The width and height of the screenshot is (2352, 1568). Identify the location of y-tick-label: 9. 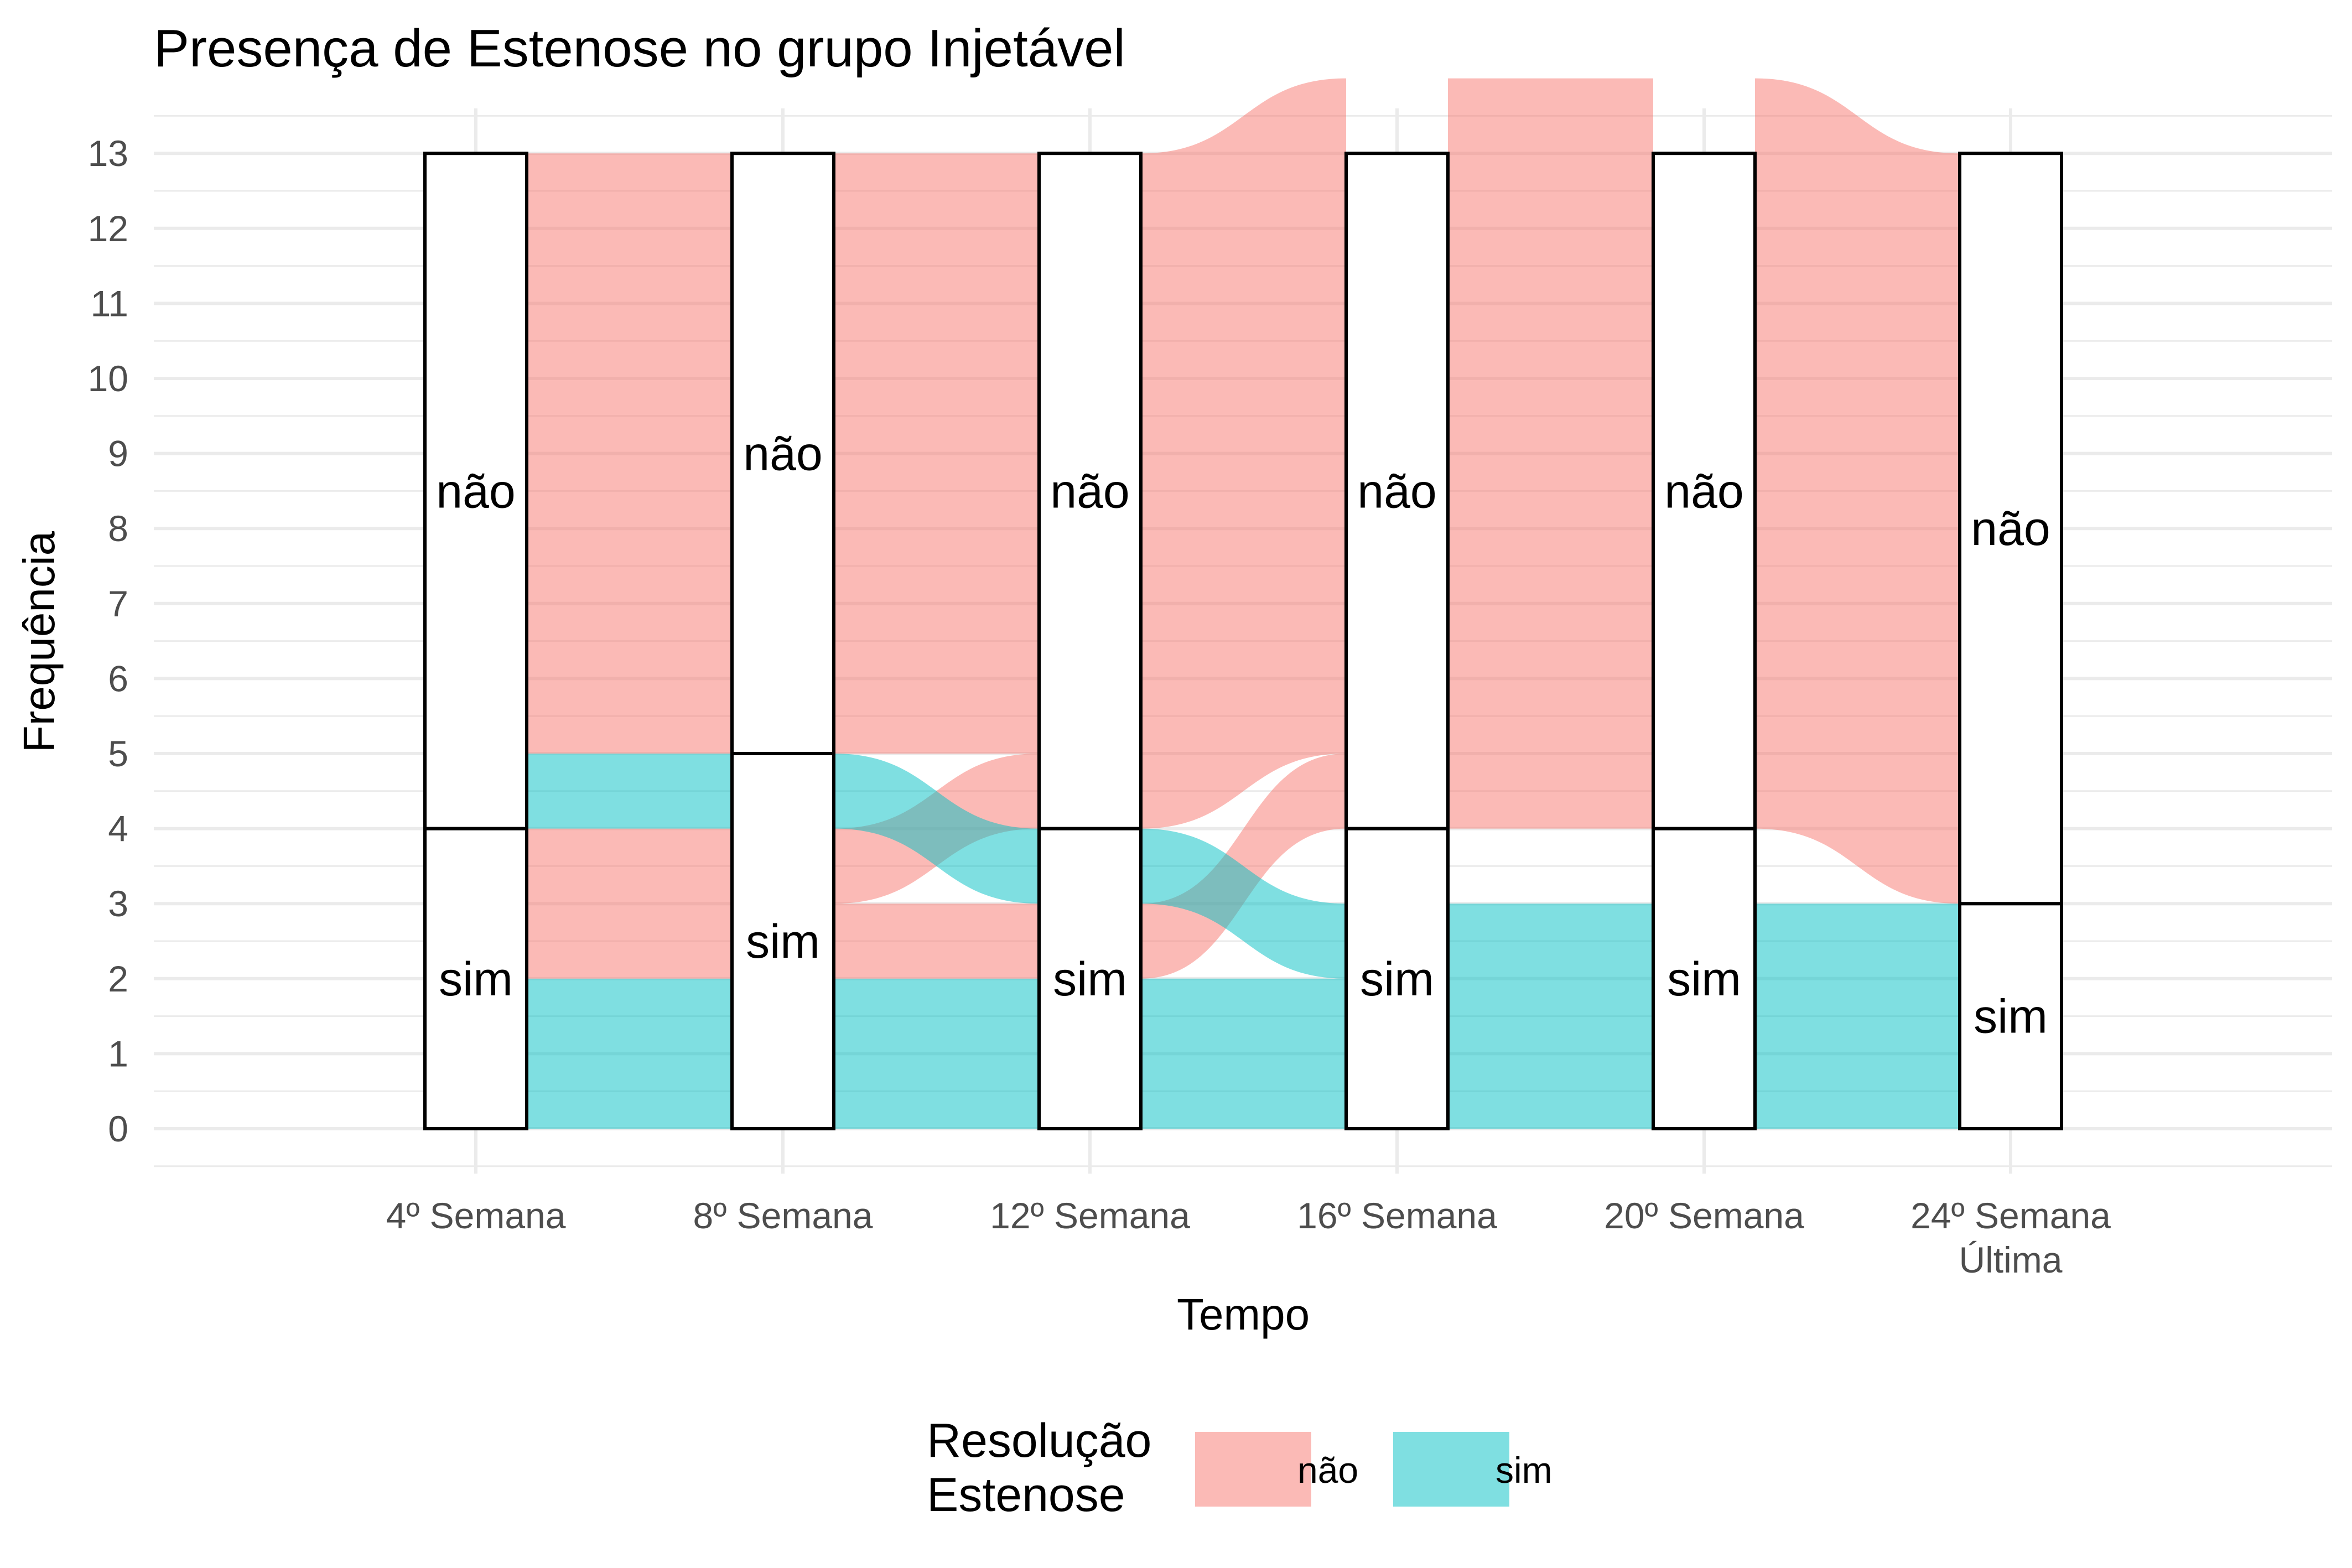
(118, 453).